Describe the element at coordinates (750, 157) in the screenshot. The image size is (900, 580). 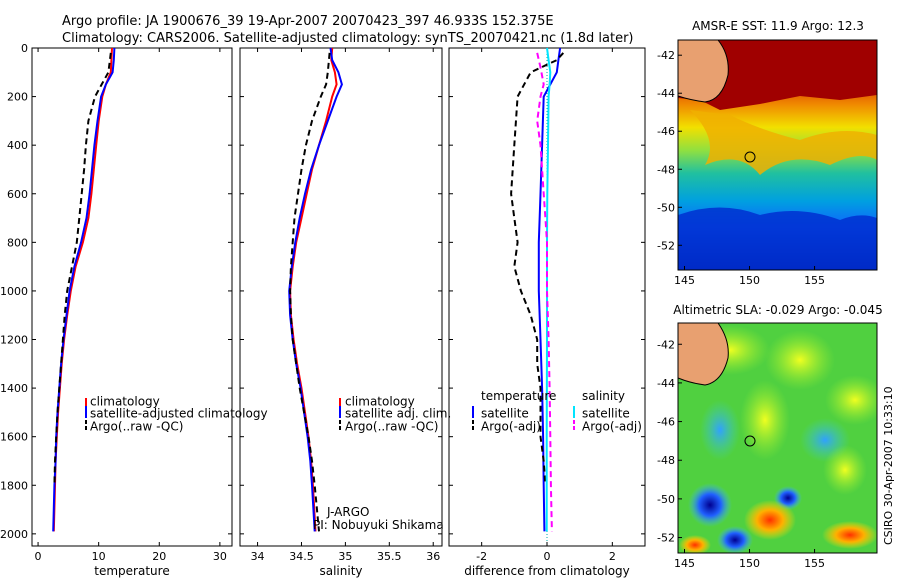
I see `sst-argo-marker` at that location.